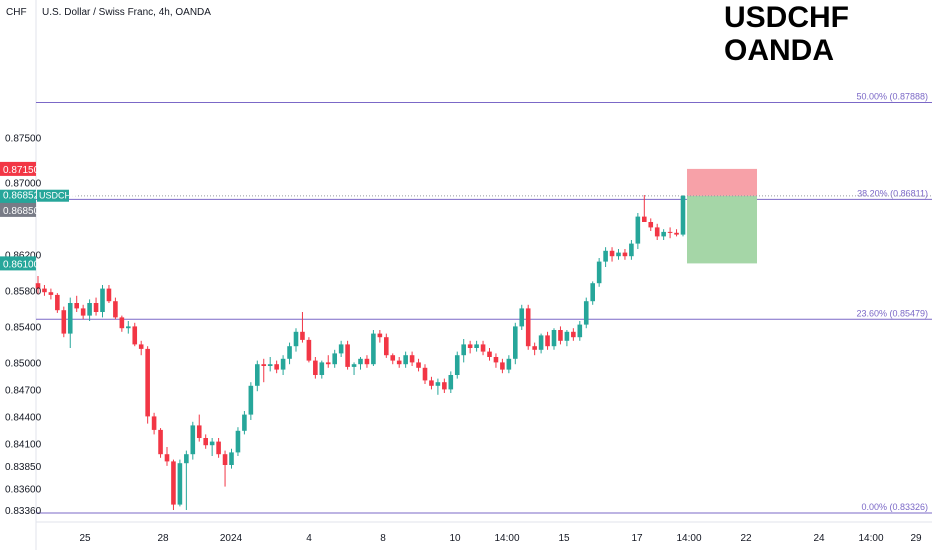  Describe the element at coordinates (85, 538) in the screenshot. I see `time-tick-label: 25` at that location.